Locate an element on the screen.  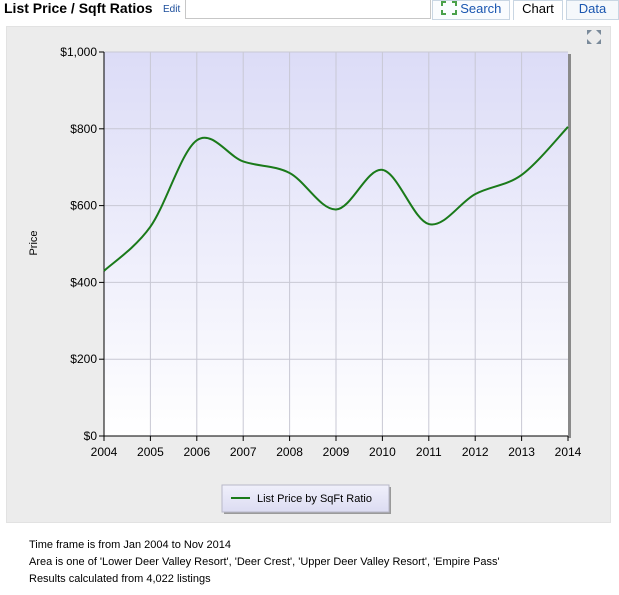
y-tick-label: $400 is located at coordinates (83, 282).